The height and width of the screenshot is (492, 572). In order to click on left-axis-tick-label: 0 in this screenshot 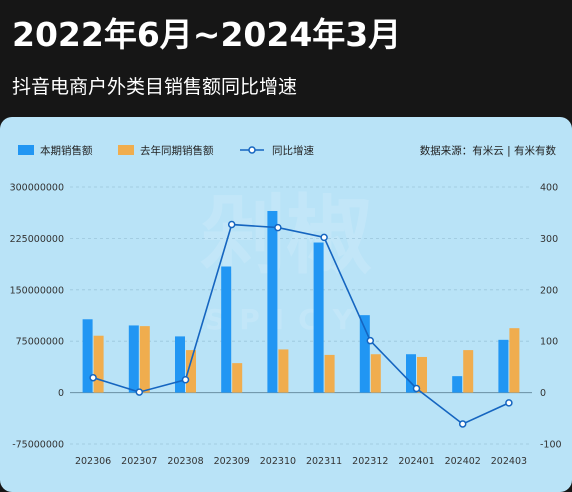, I will do `click(61, 393)`.